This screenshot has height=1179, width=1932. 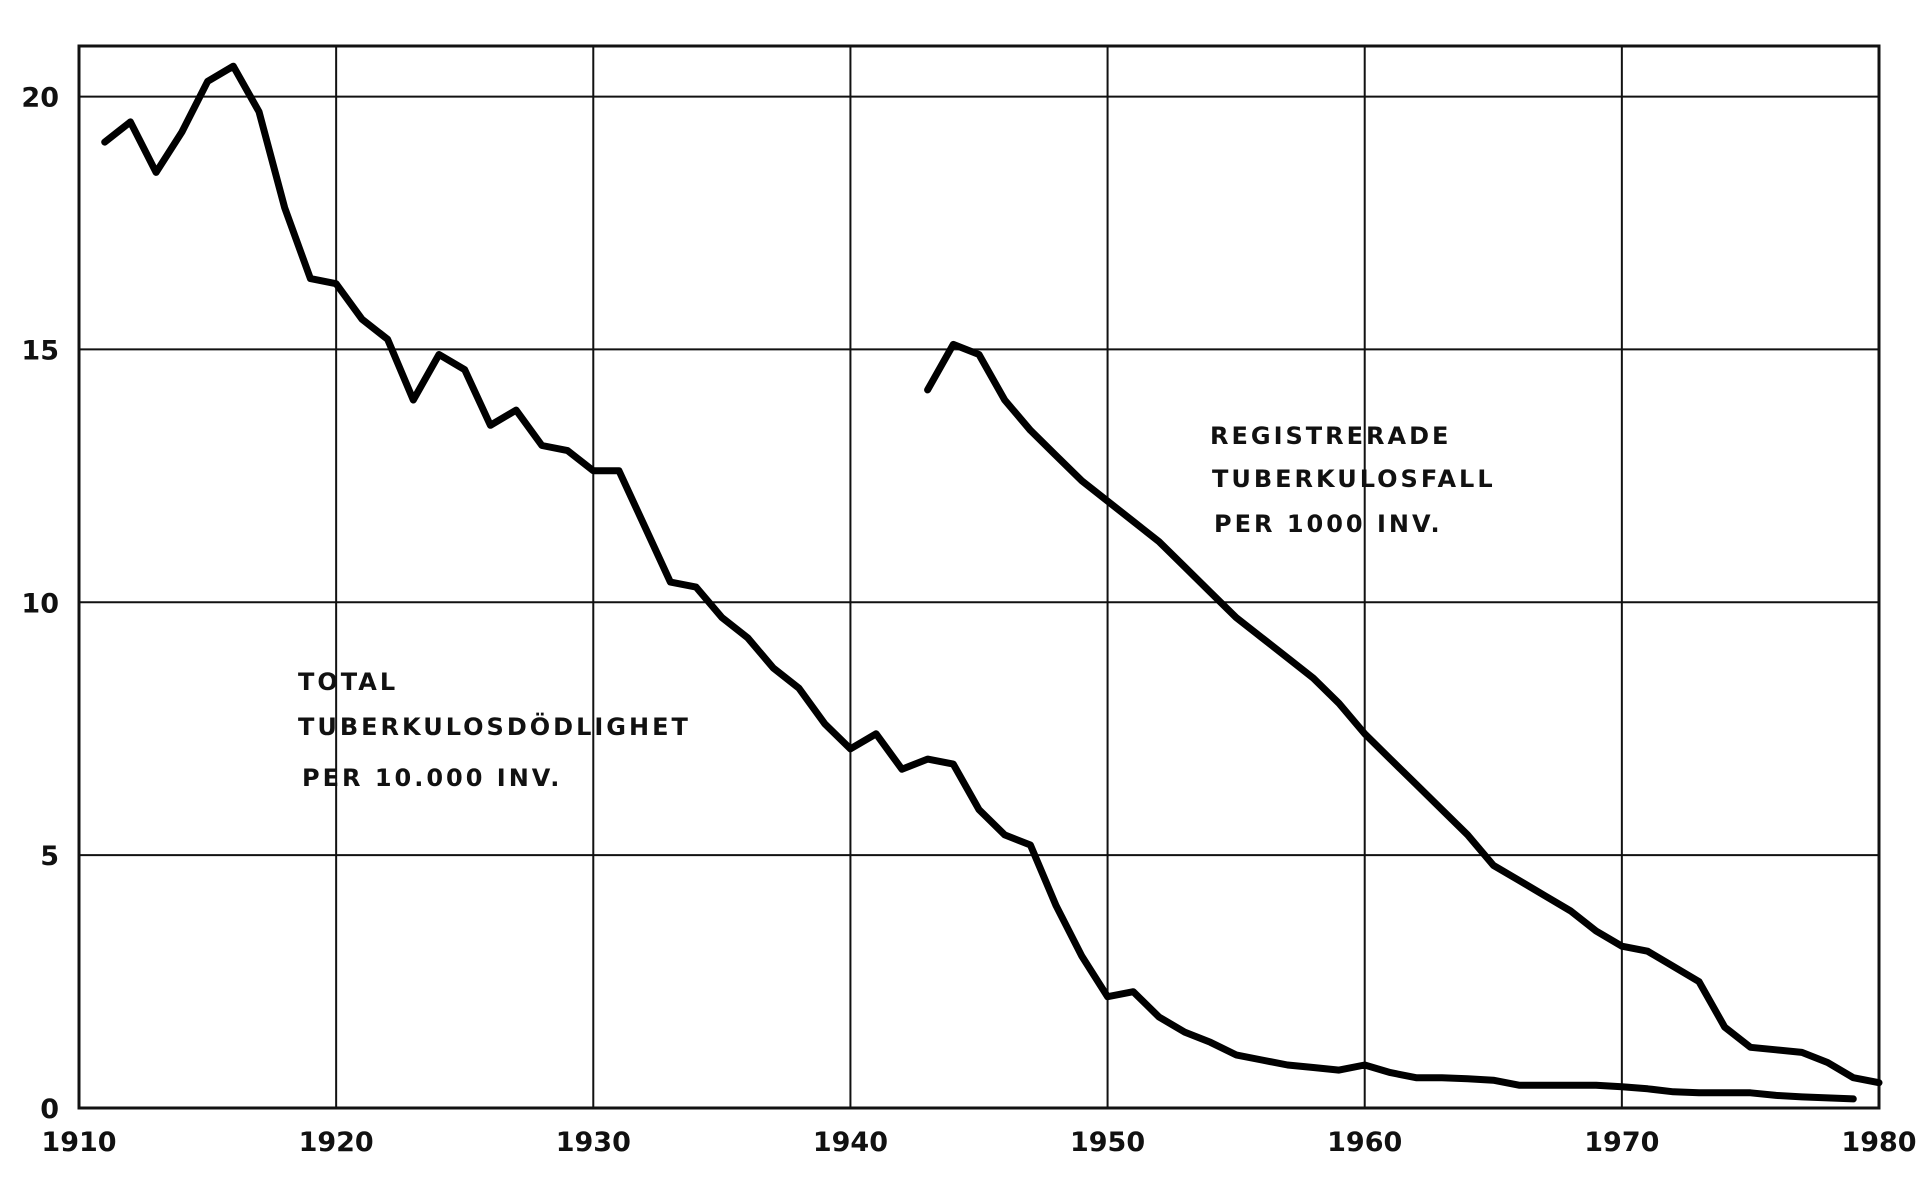 What do you see at coordinates (49, 1109) in the screenshot?
I see `y-tick-label: 0` at bounding box center [49, 1109].